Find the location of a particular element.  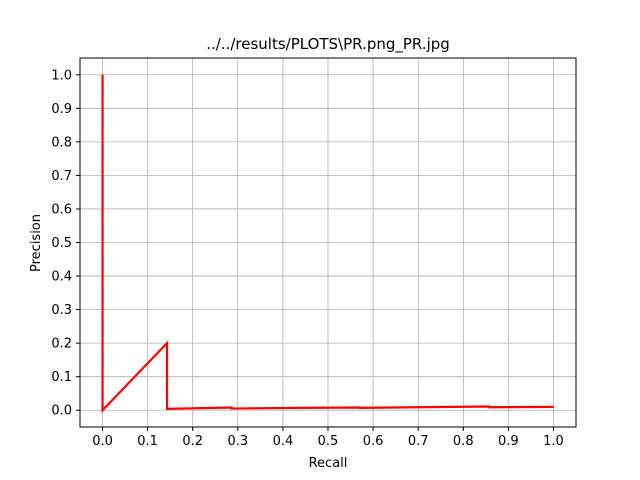

x-tick-label: 0.5 is located at coordinates (328, 441).